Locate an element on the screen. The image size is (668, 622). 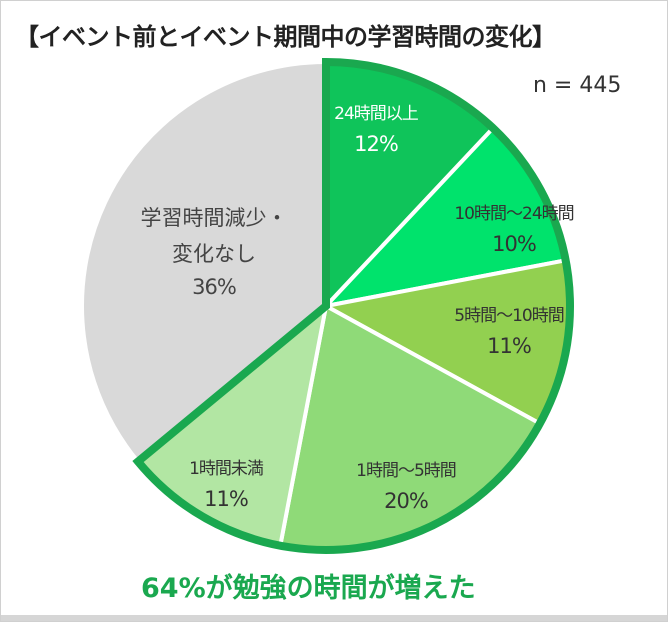
sample-size: n = 445 is located at coordinates (577, 85).